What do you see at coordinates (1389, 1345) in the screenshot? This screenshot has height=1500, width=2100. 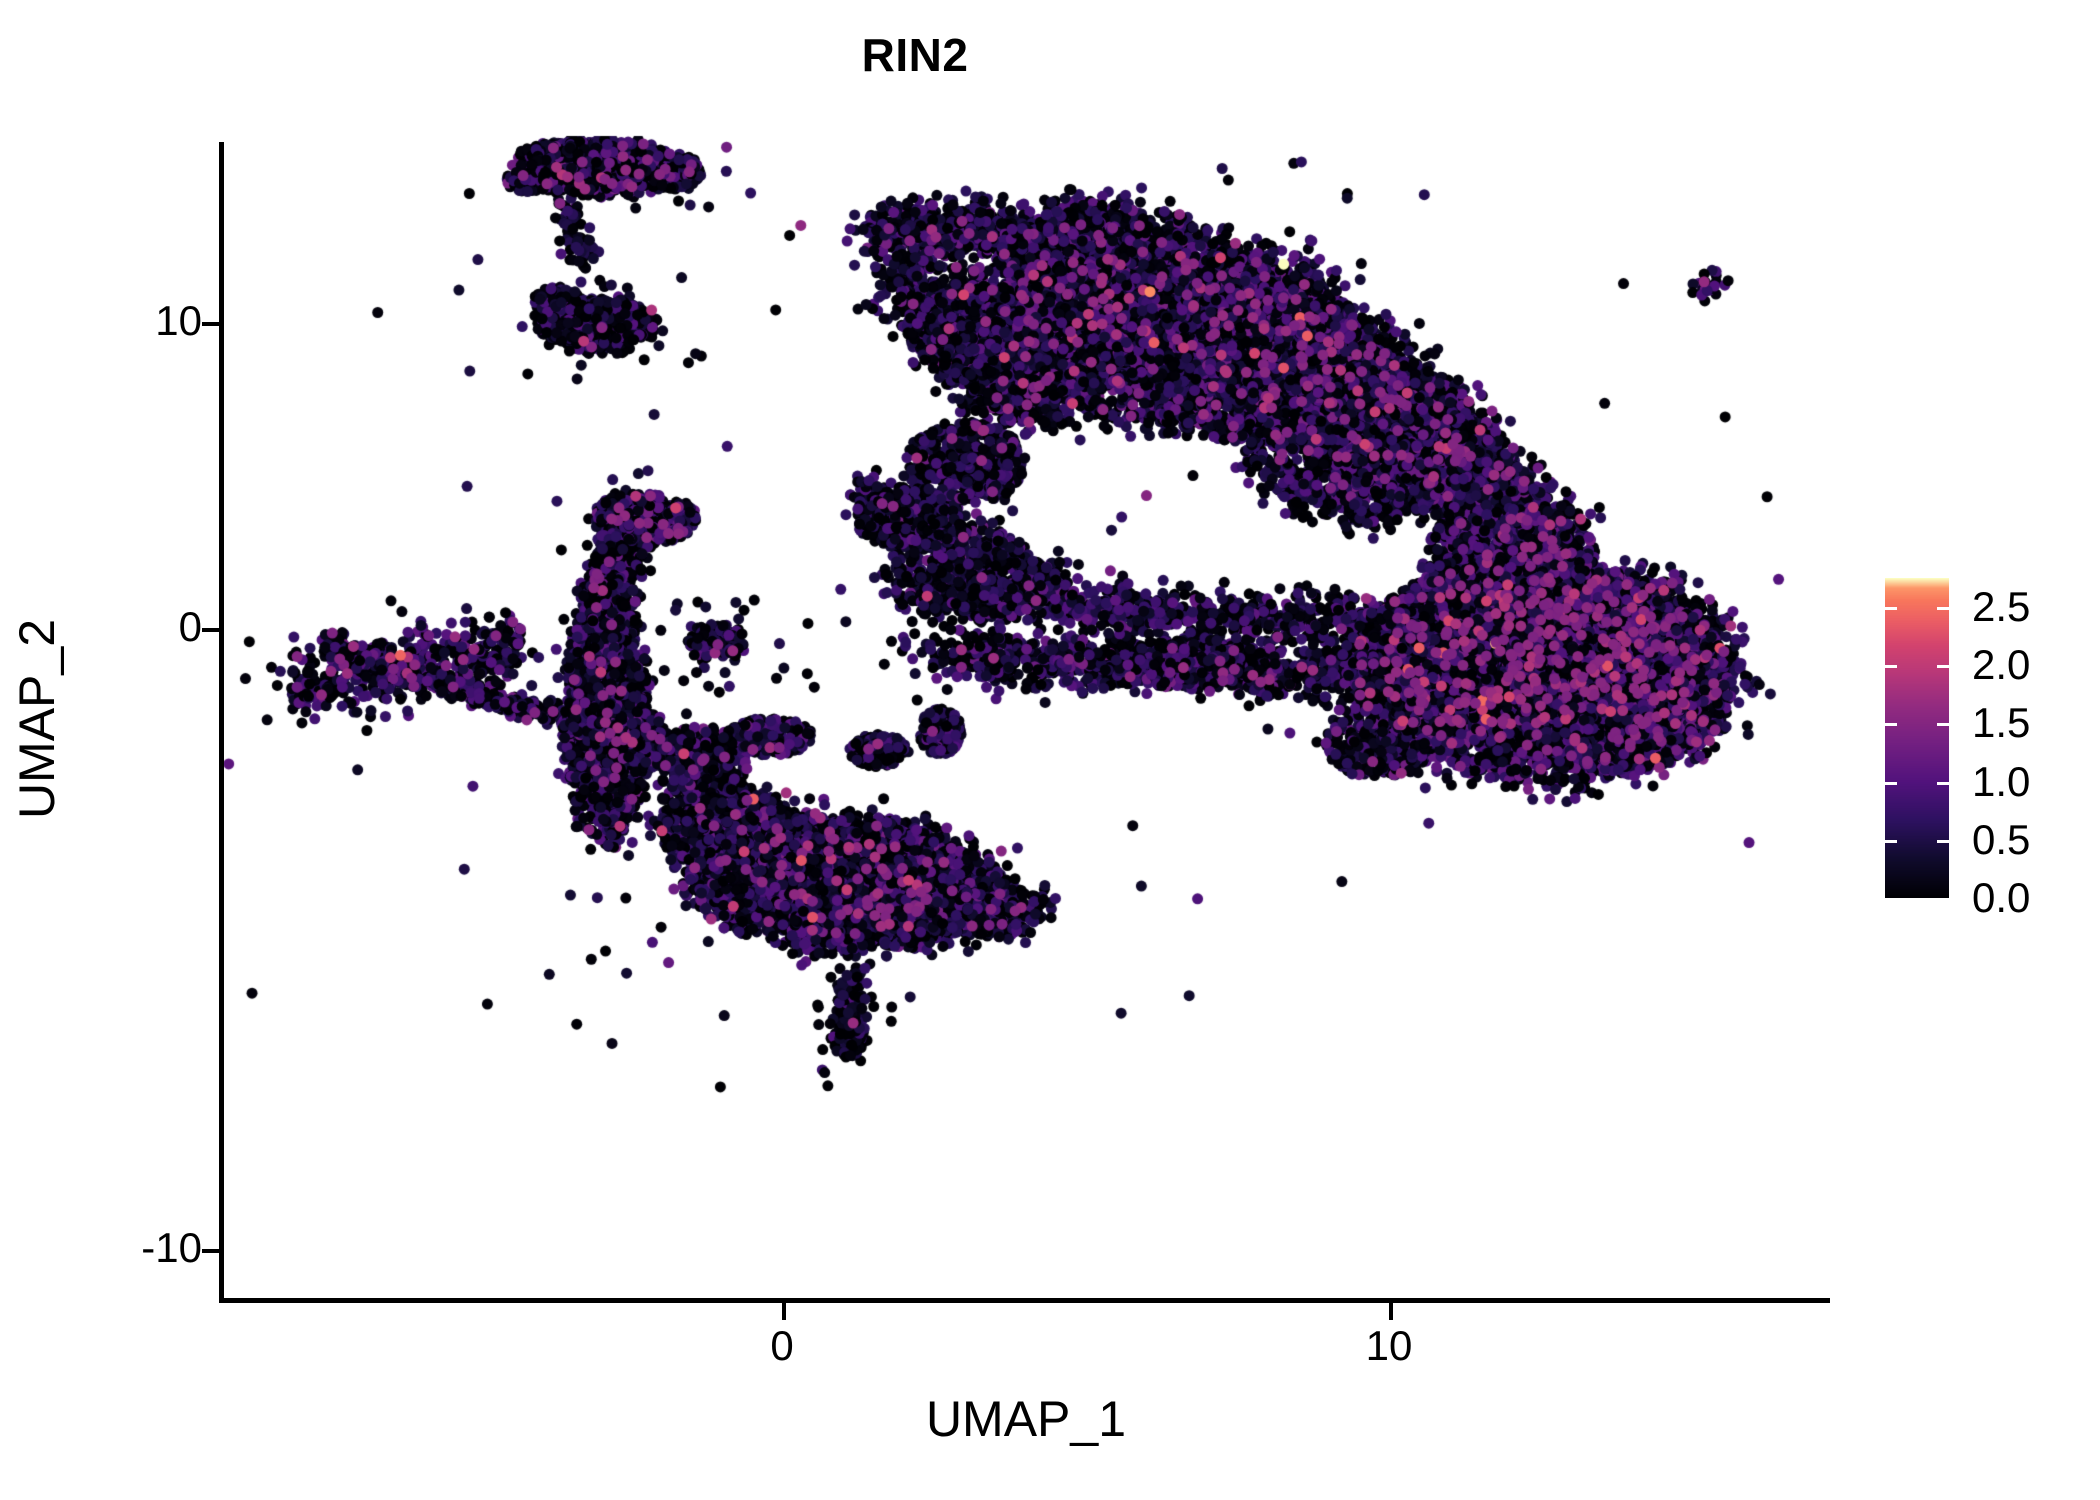 I see `x-tick-label-10: 10` at bounding box center [1389, 1345].